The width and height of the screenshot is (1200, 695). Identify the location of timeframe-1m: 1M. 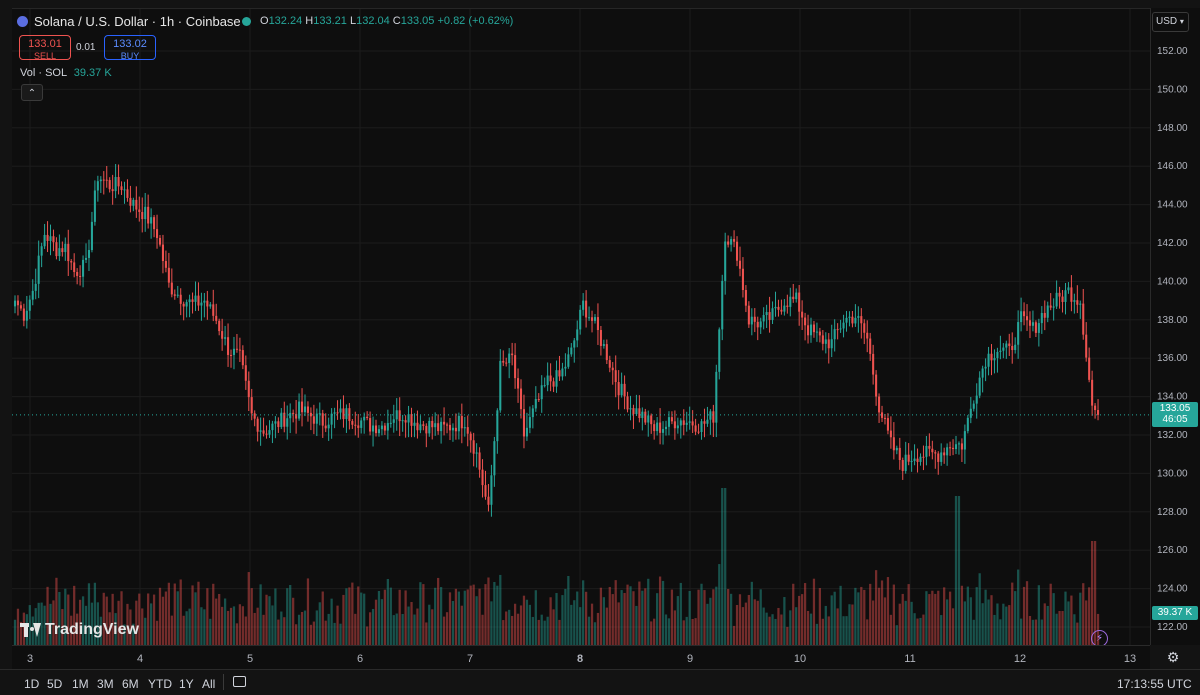
(80, 684).